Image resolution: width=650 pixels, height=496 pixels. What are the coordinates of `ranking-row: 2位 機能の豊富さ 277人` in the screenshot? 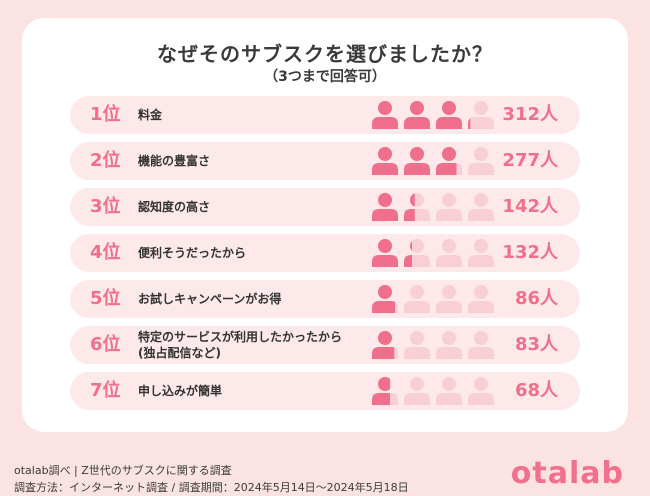 It's located at (325, 161).